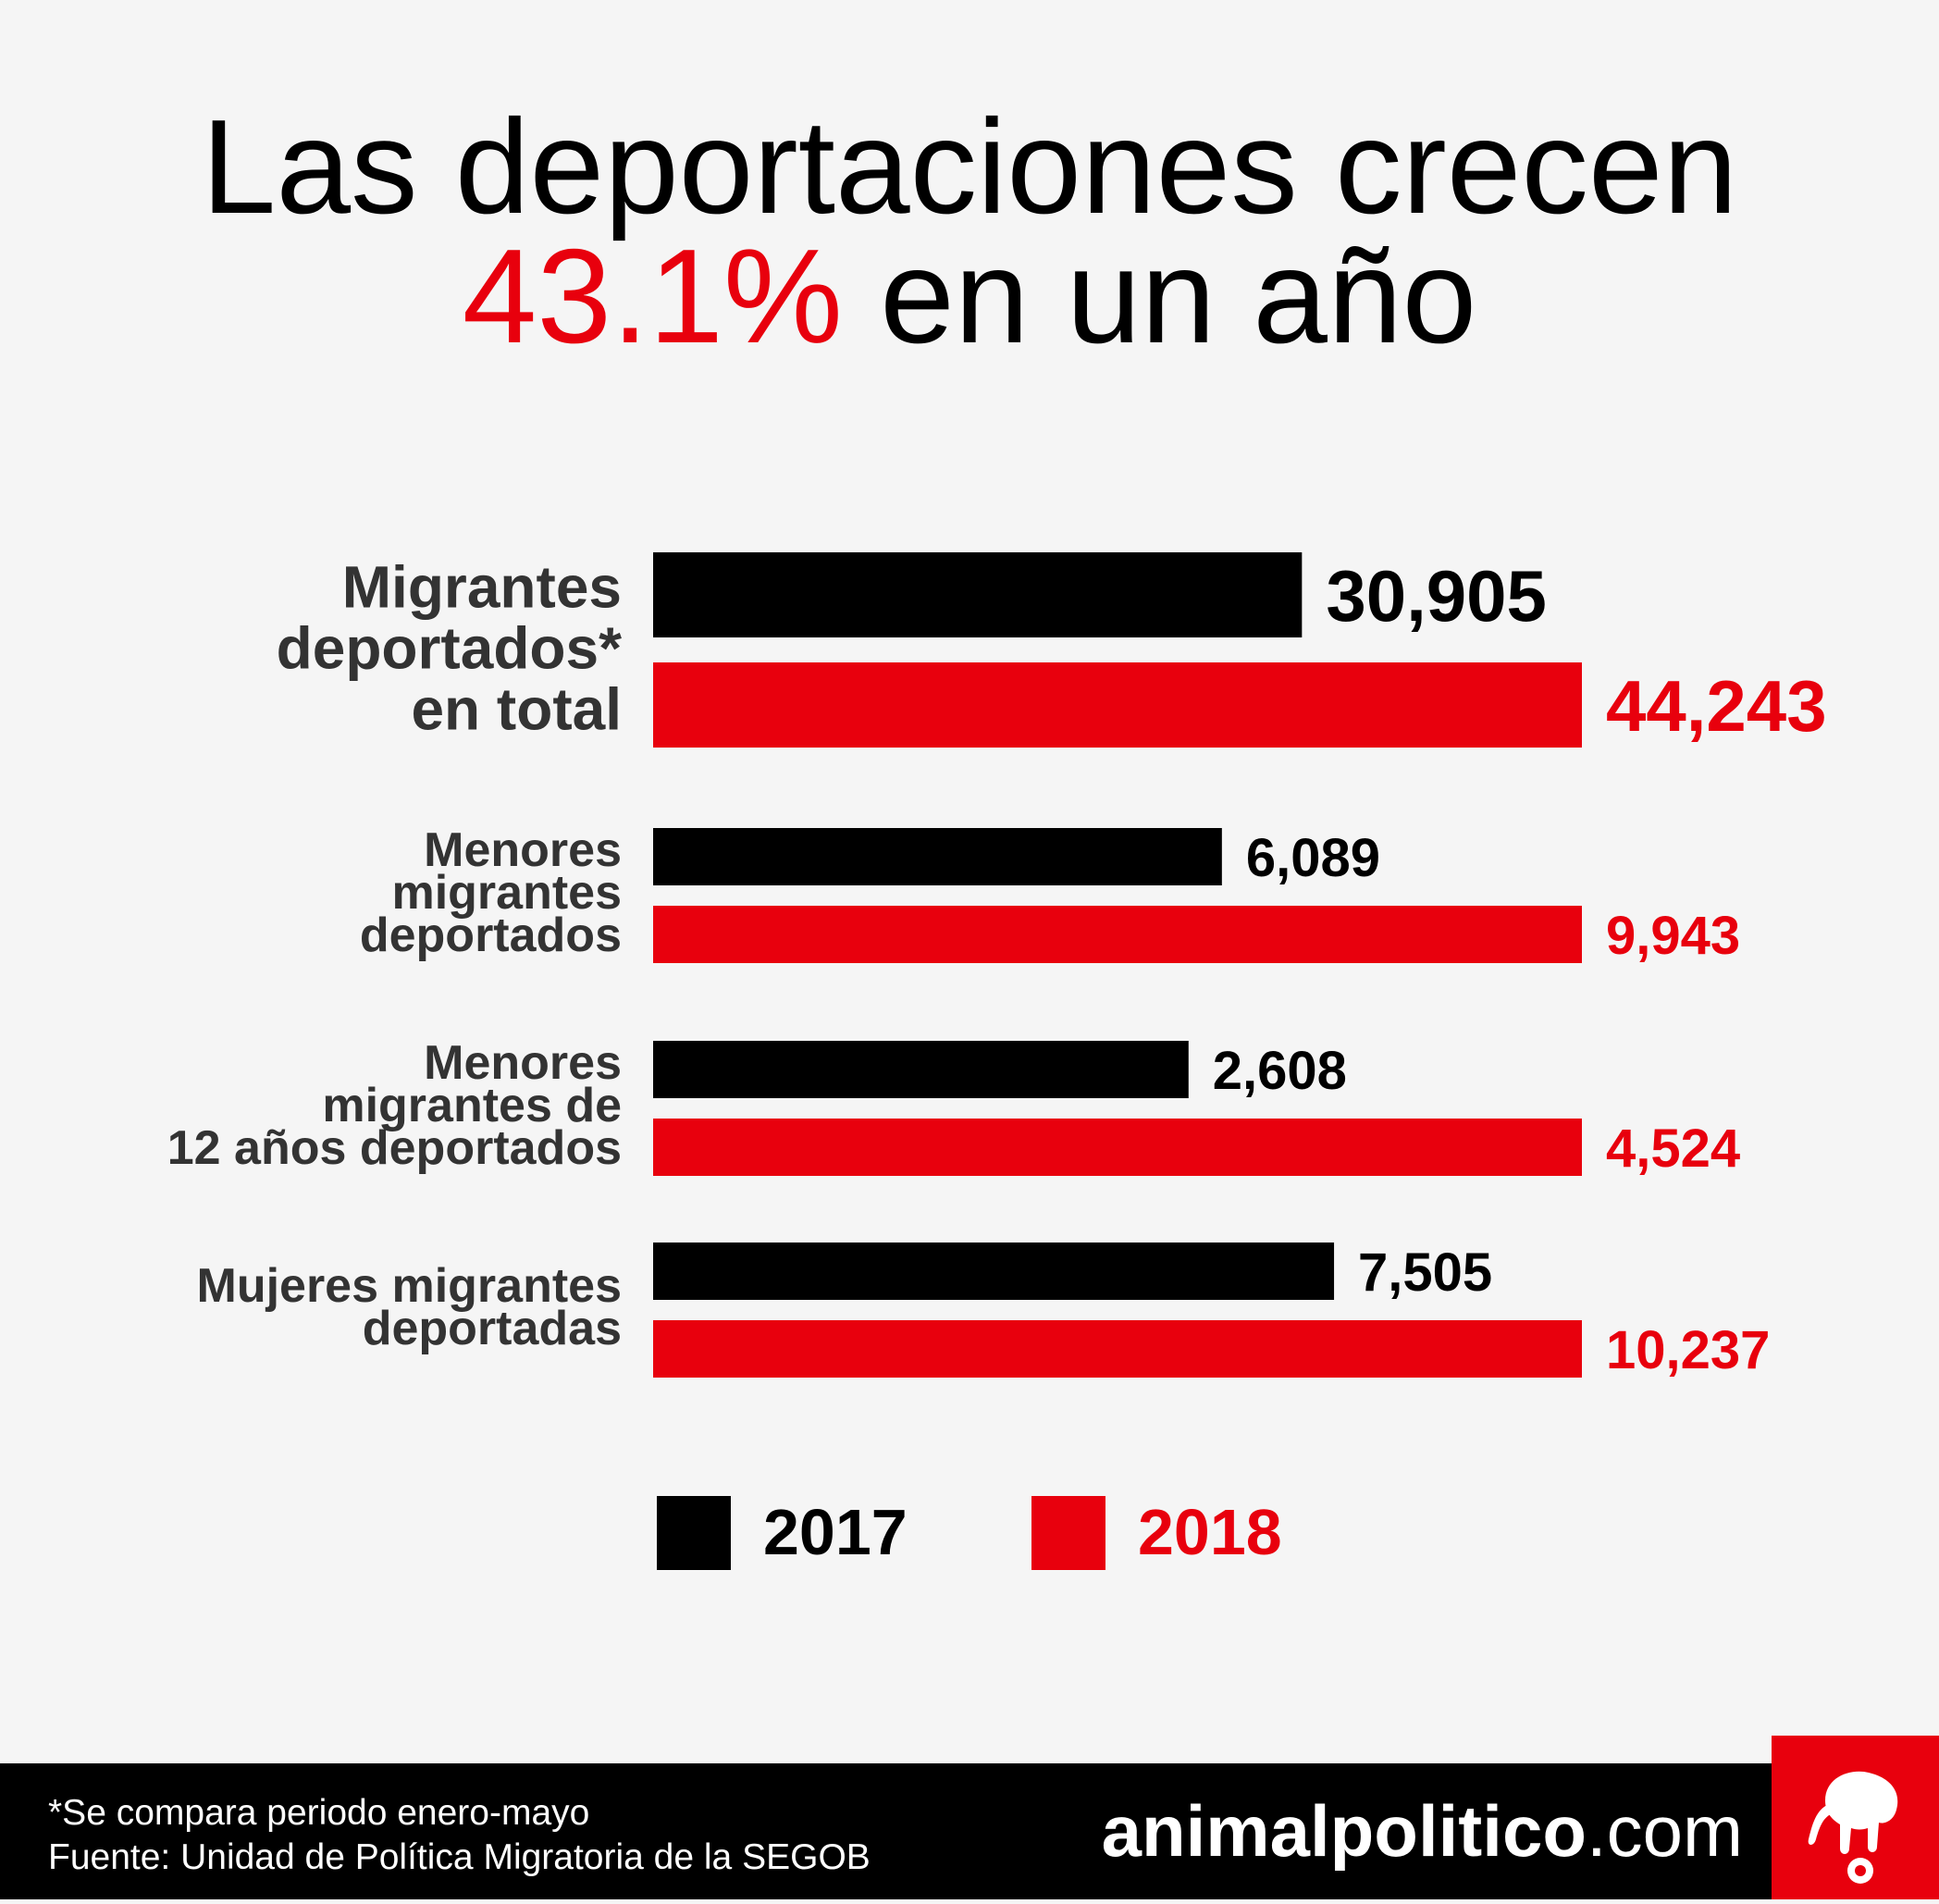 The height and width of the screenshot is (1904, 1939). Describe the element at coordinates (1313, 858) in the screenshot. I see `data-label-2017: 6,089` at that location.